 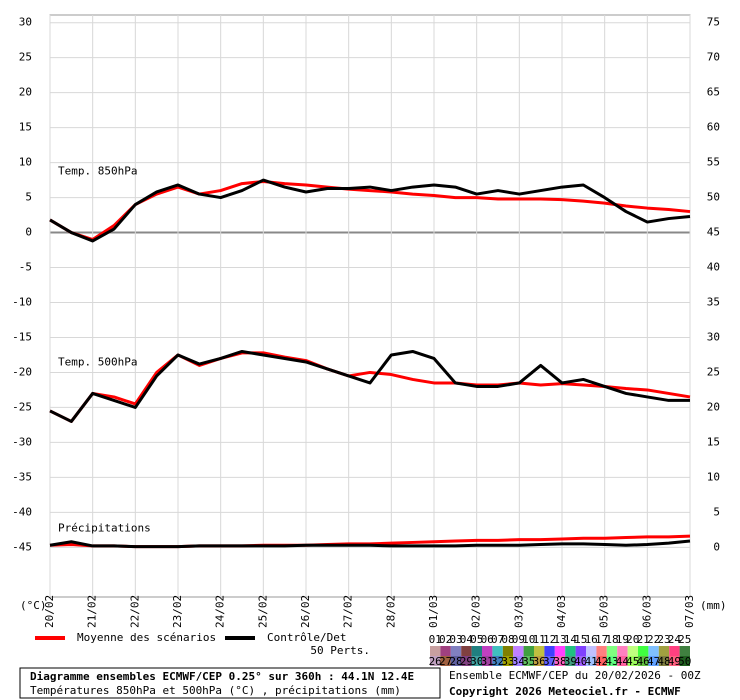 I want to click on x-tick-label: 22/02, so click(x=134, y=611).